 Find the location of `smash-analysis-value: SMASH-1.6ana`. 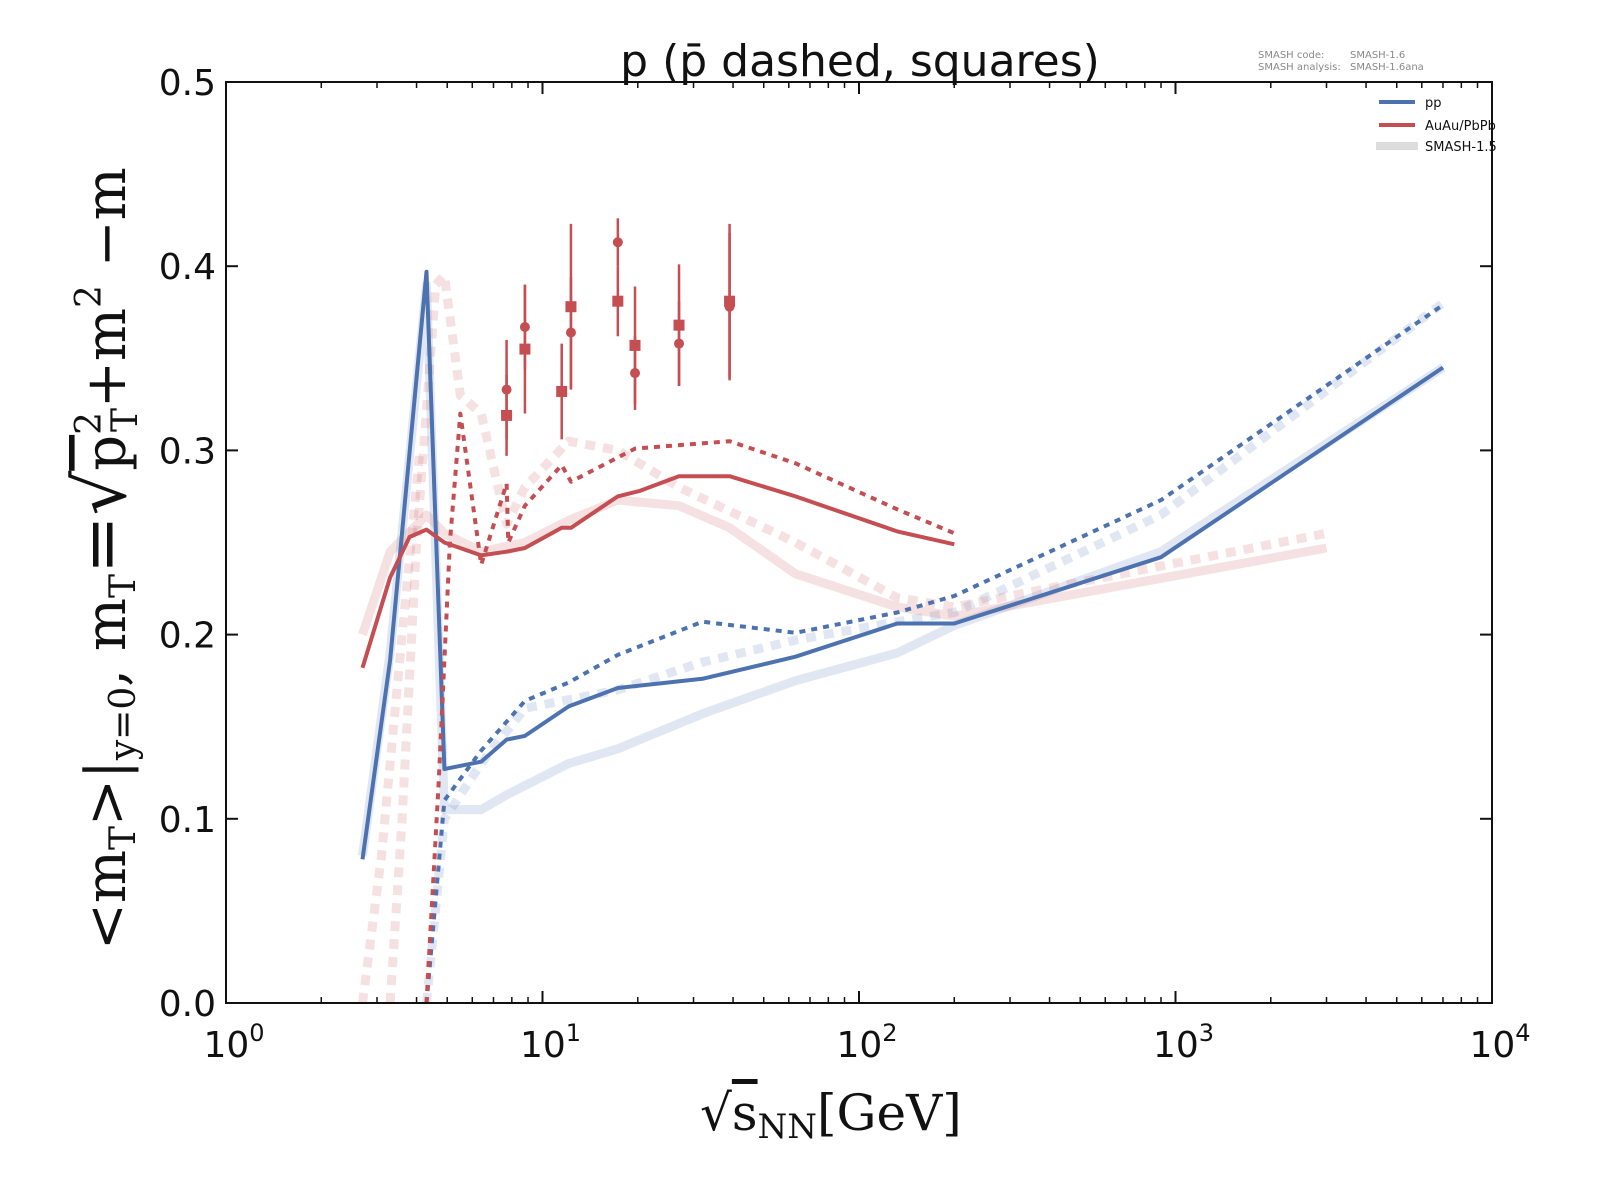

smash-analysis-value: SMASH-1.6ana is located at coordinates (1387, 67).